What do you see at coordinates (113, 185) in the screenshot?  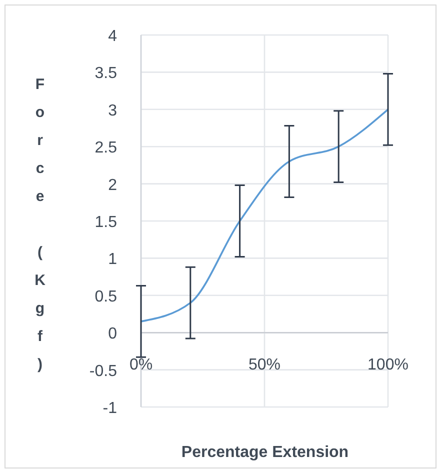 I see `y-tick-label: 2` at bounding box center [113, 185].